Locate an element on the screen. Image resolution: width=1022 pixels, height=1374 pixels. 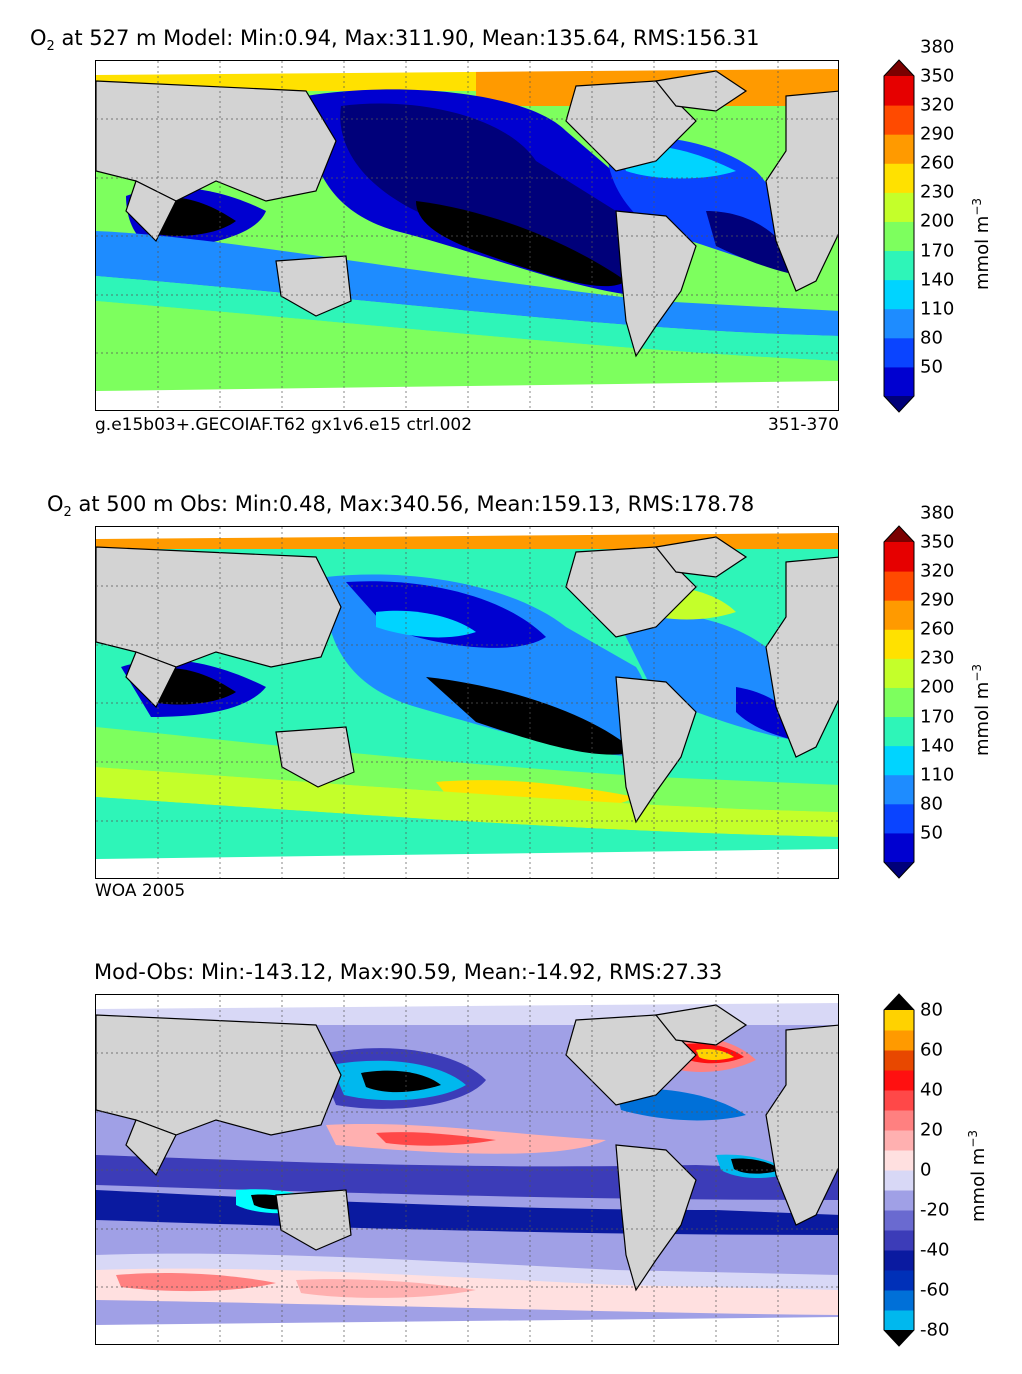
colorbar-tick-label: 60 is located at coordinates (931, 1050).